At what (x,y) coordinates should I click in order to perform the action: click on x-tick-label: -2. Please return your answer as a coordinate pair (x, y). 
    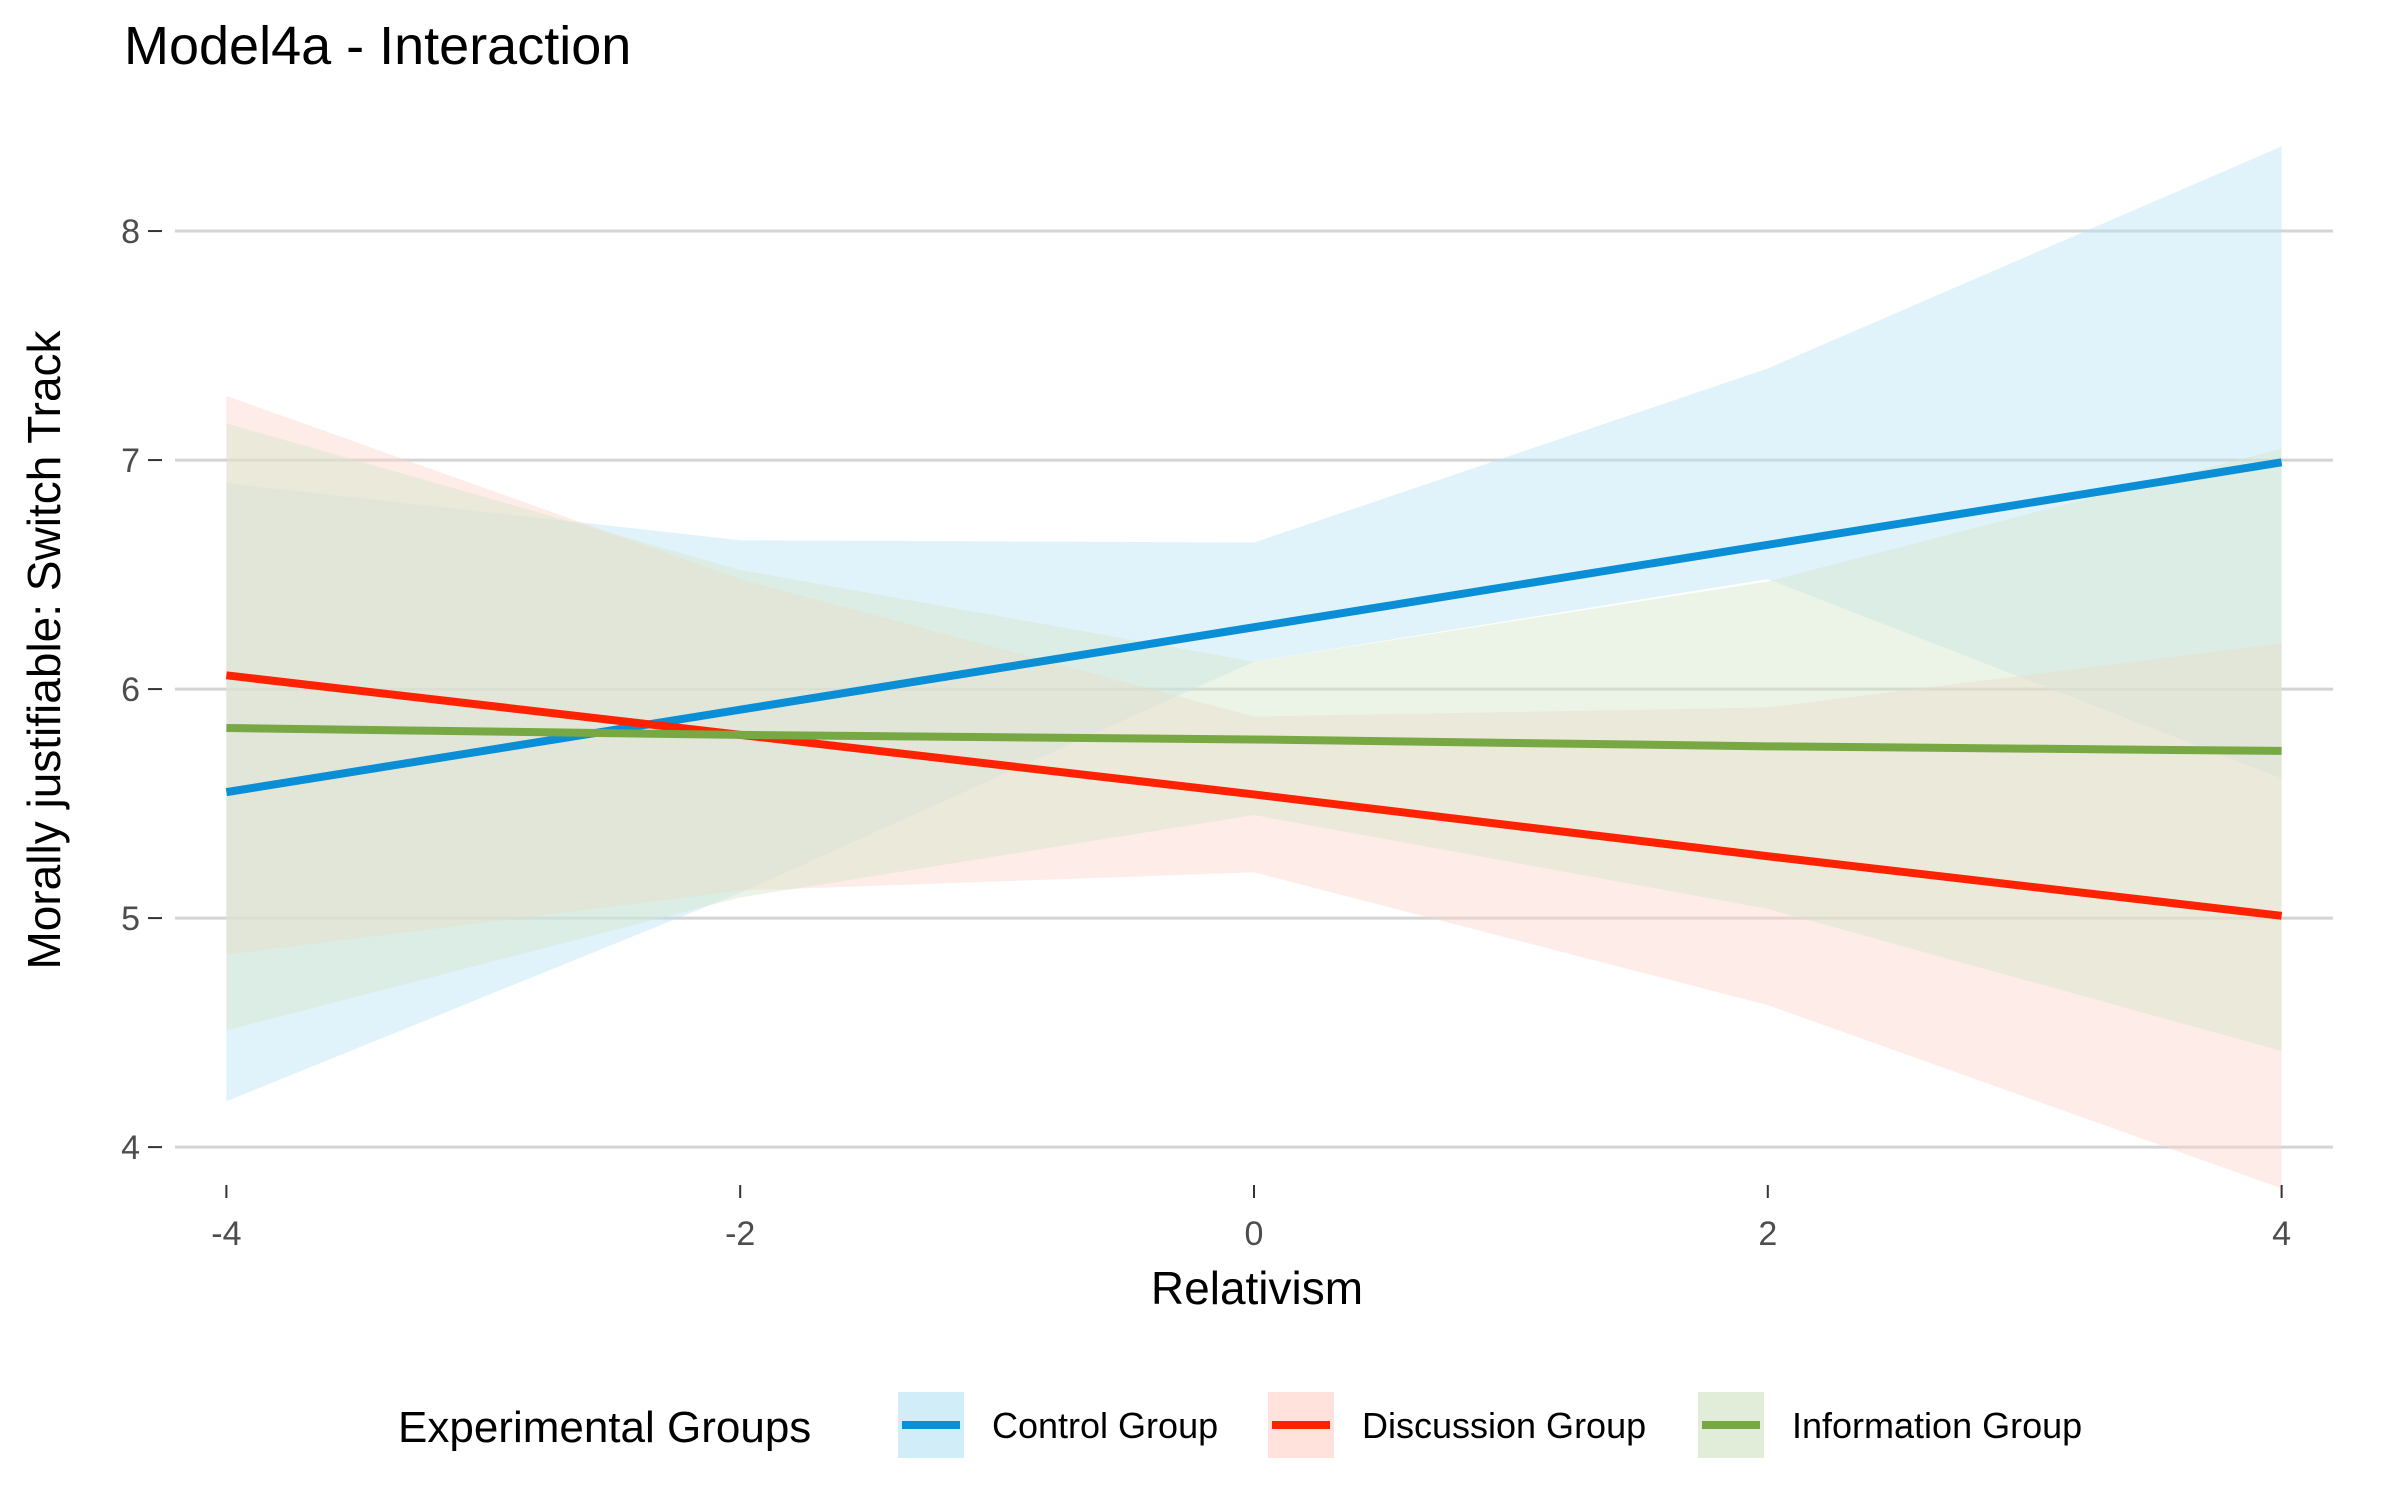
    Looking at the image, I should click on (740, 1234).